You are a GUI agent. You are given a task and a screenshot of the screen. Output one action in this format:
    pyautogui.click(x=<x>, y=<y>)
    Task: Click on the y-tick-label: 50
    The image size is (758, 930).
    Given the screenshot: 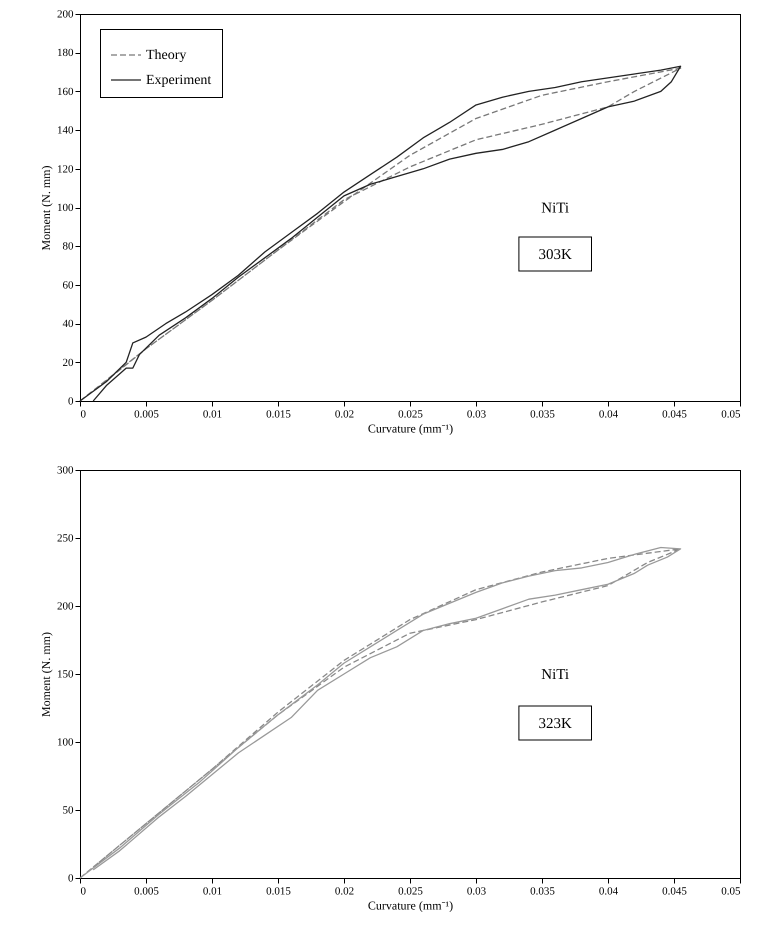 What is the action you would take?
    pyautogui.click(x=68, y=810)
    